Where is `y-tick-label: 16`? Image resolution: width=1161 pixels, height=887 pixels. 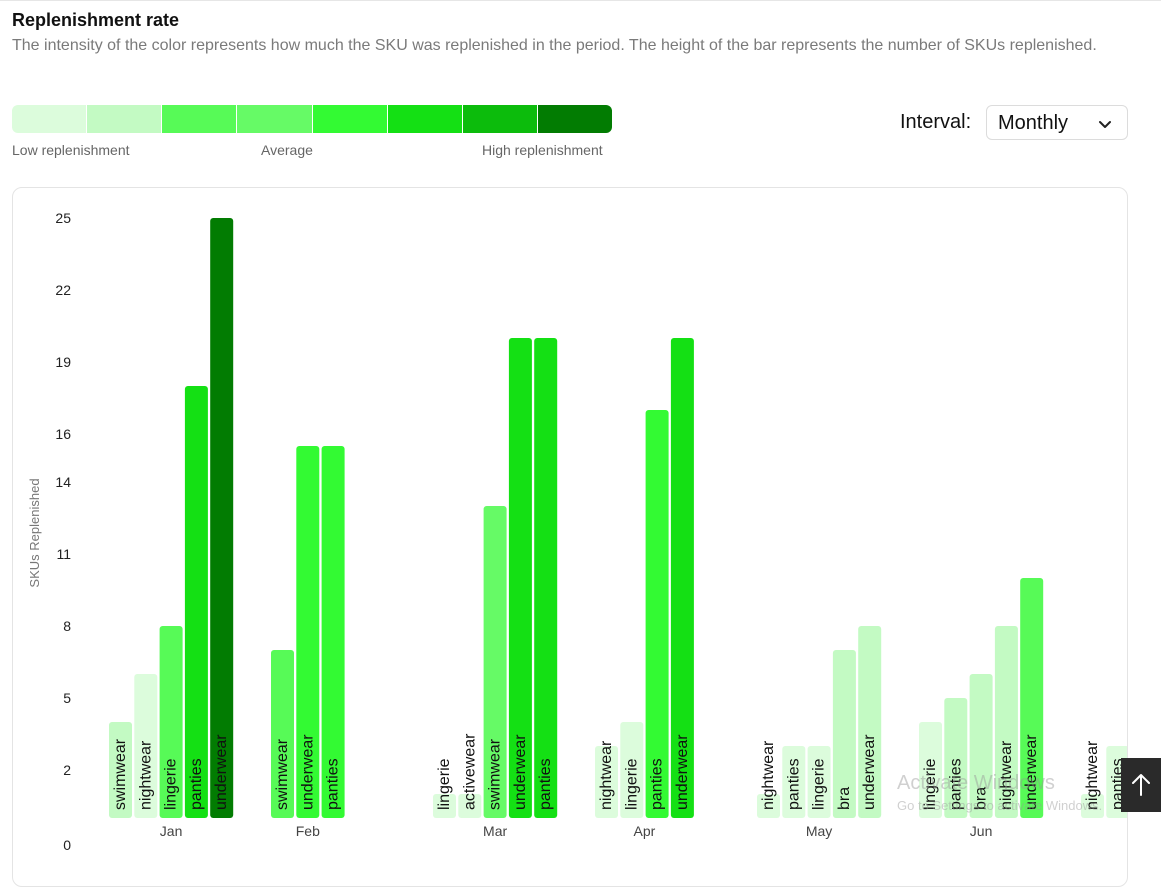
y-tick-label: 16 is located at coordinates (63, 434).